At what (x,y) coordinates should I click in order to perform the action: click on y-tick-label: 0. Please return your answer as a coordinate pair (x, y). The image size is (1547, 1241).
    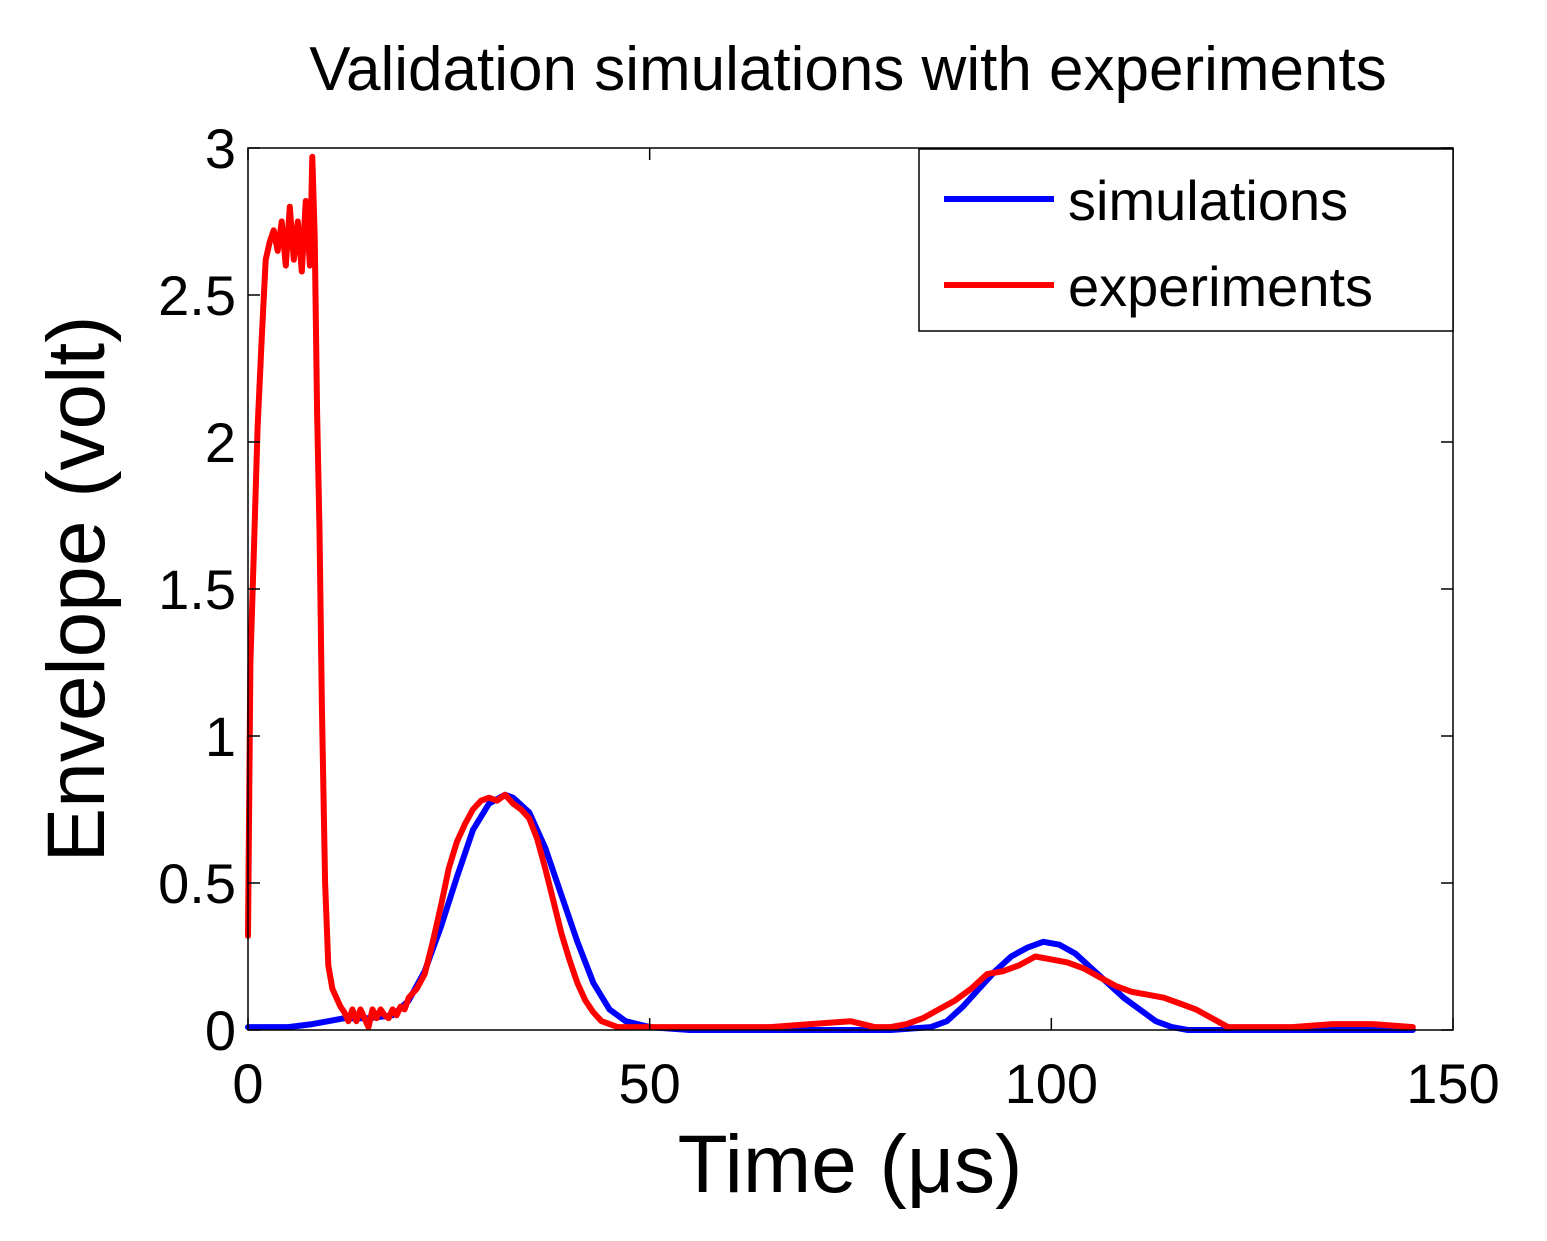
    Looking at the image, I should click on (220, 1030).